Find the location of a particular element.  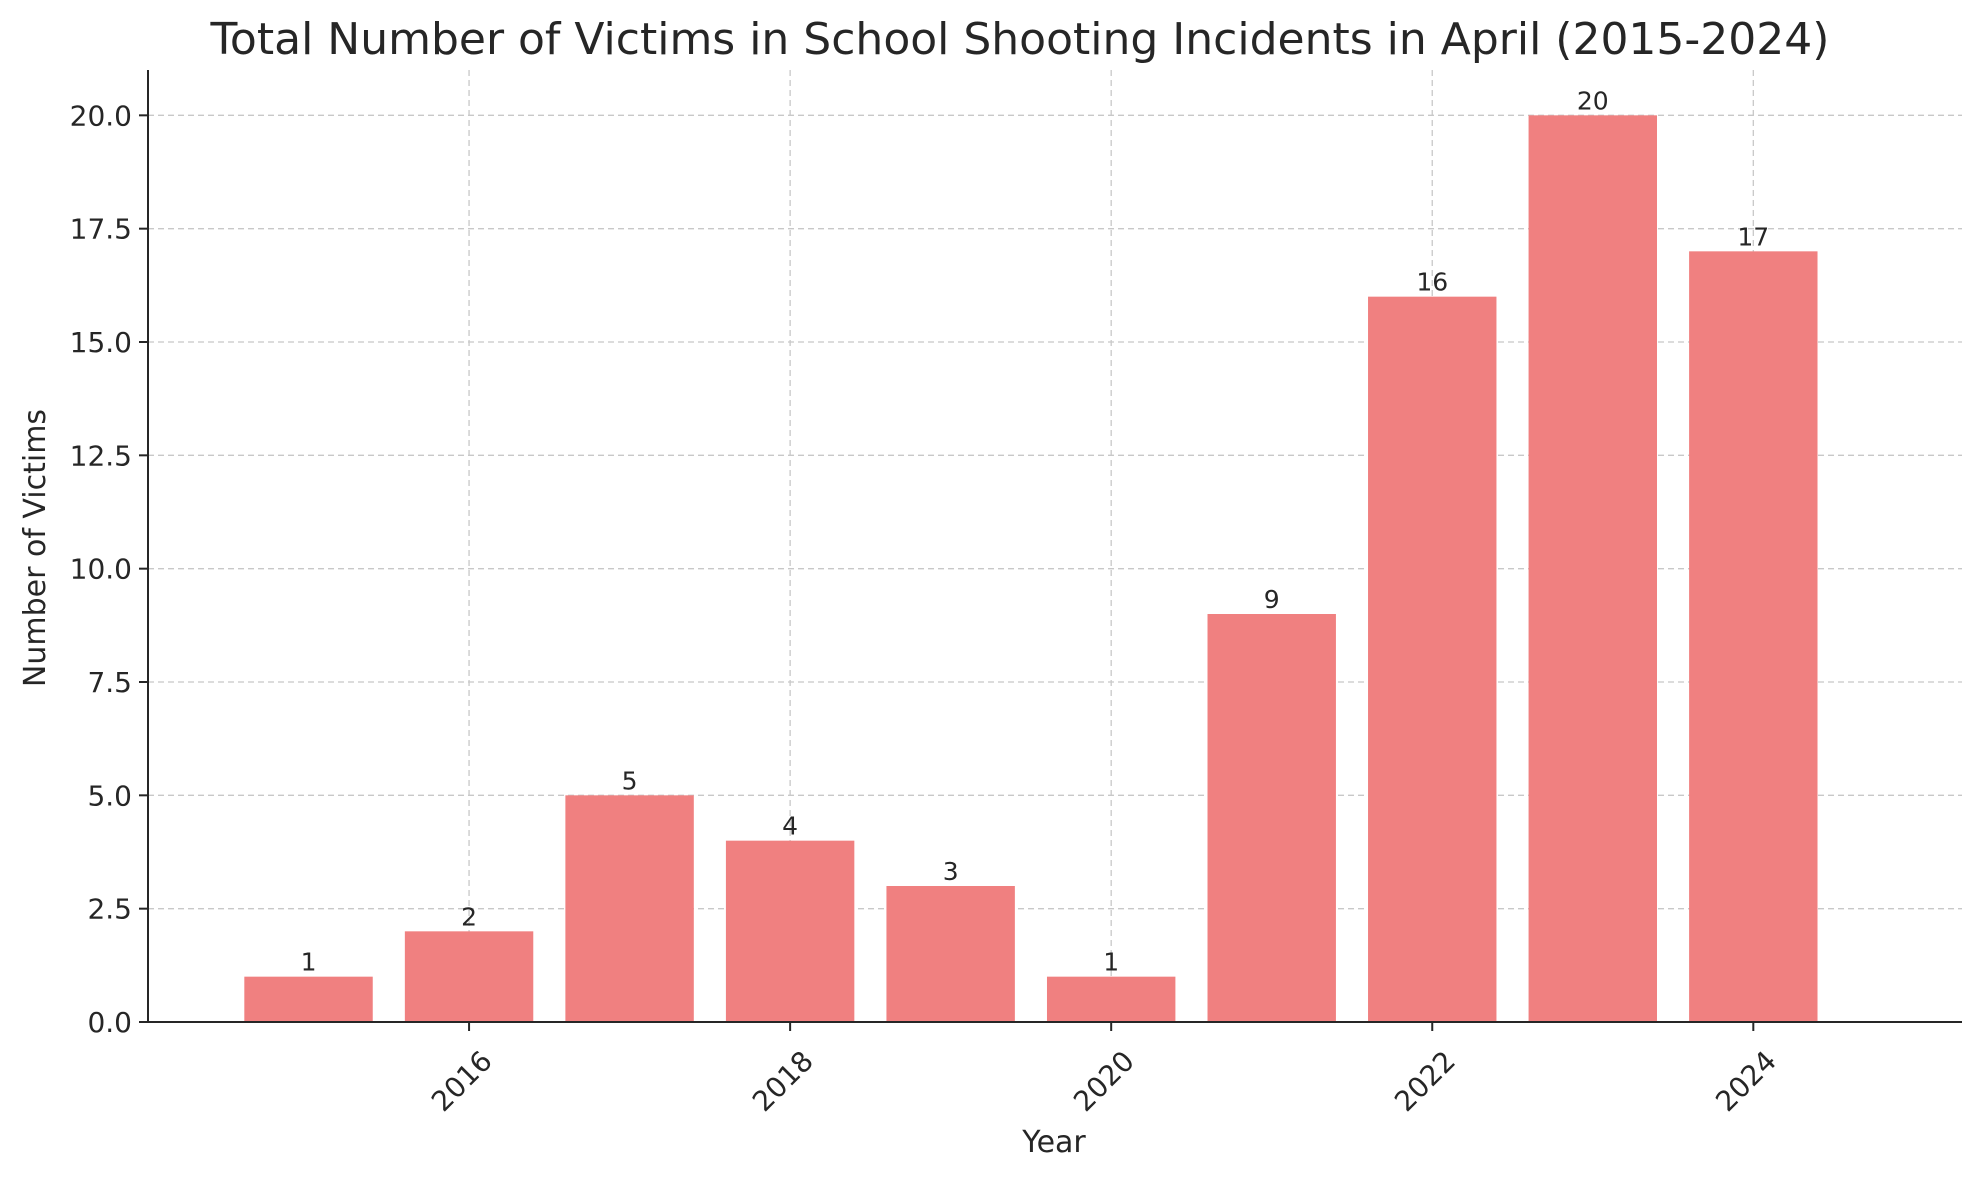

x-tick-label: 2016 is located at coordinates (462, 1081).